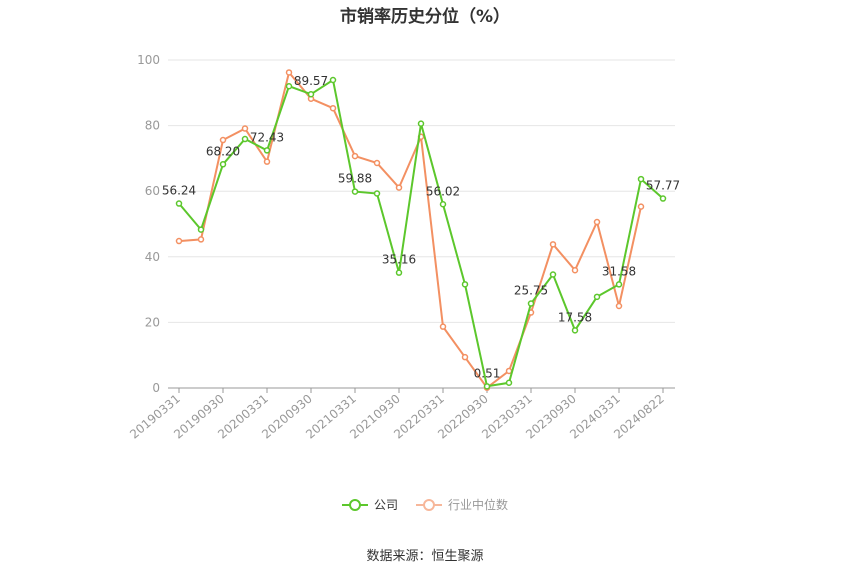 The width and height of the screenshot is (850, 575). I want to click on data-label: 35.16, so click(399, 260).